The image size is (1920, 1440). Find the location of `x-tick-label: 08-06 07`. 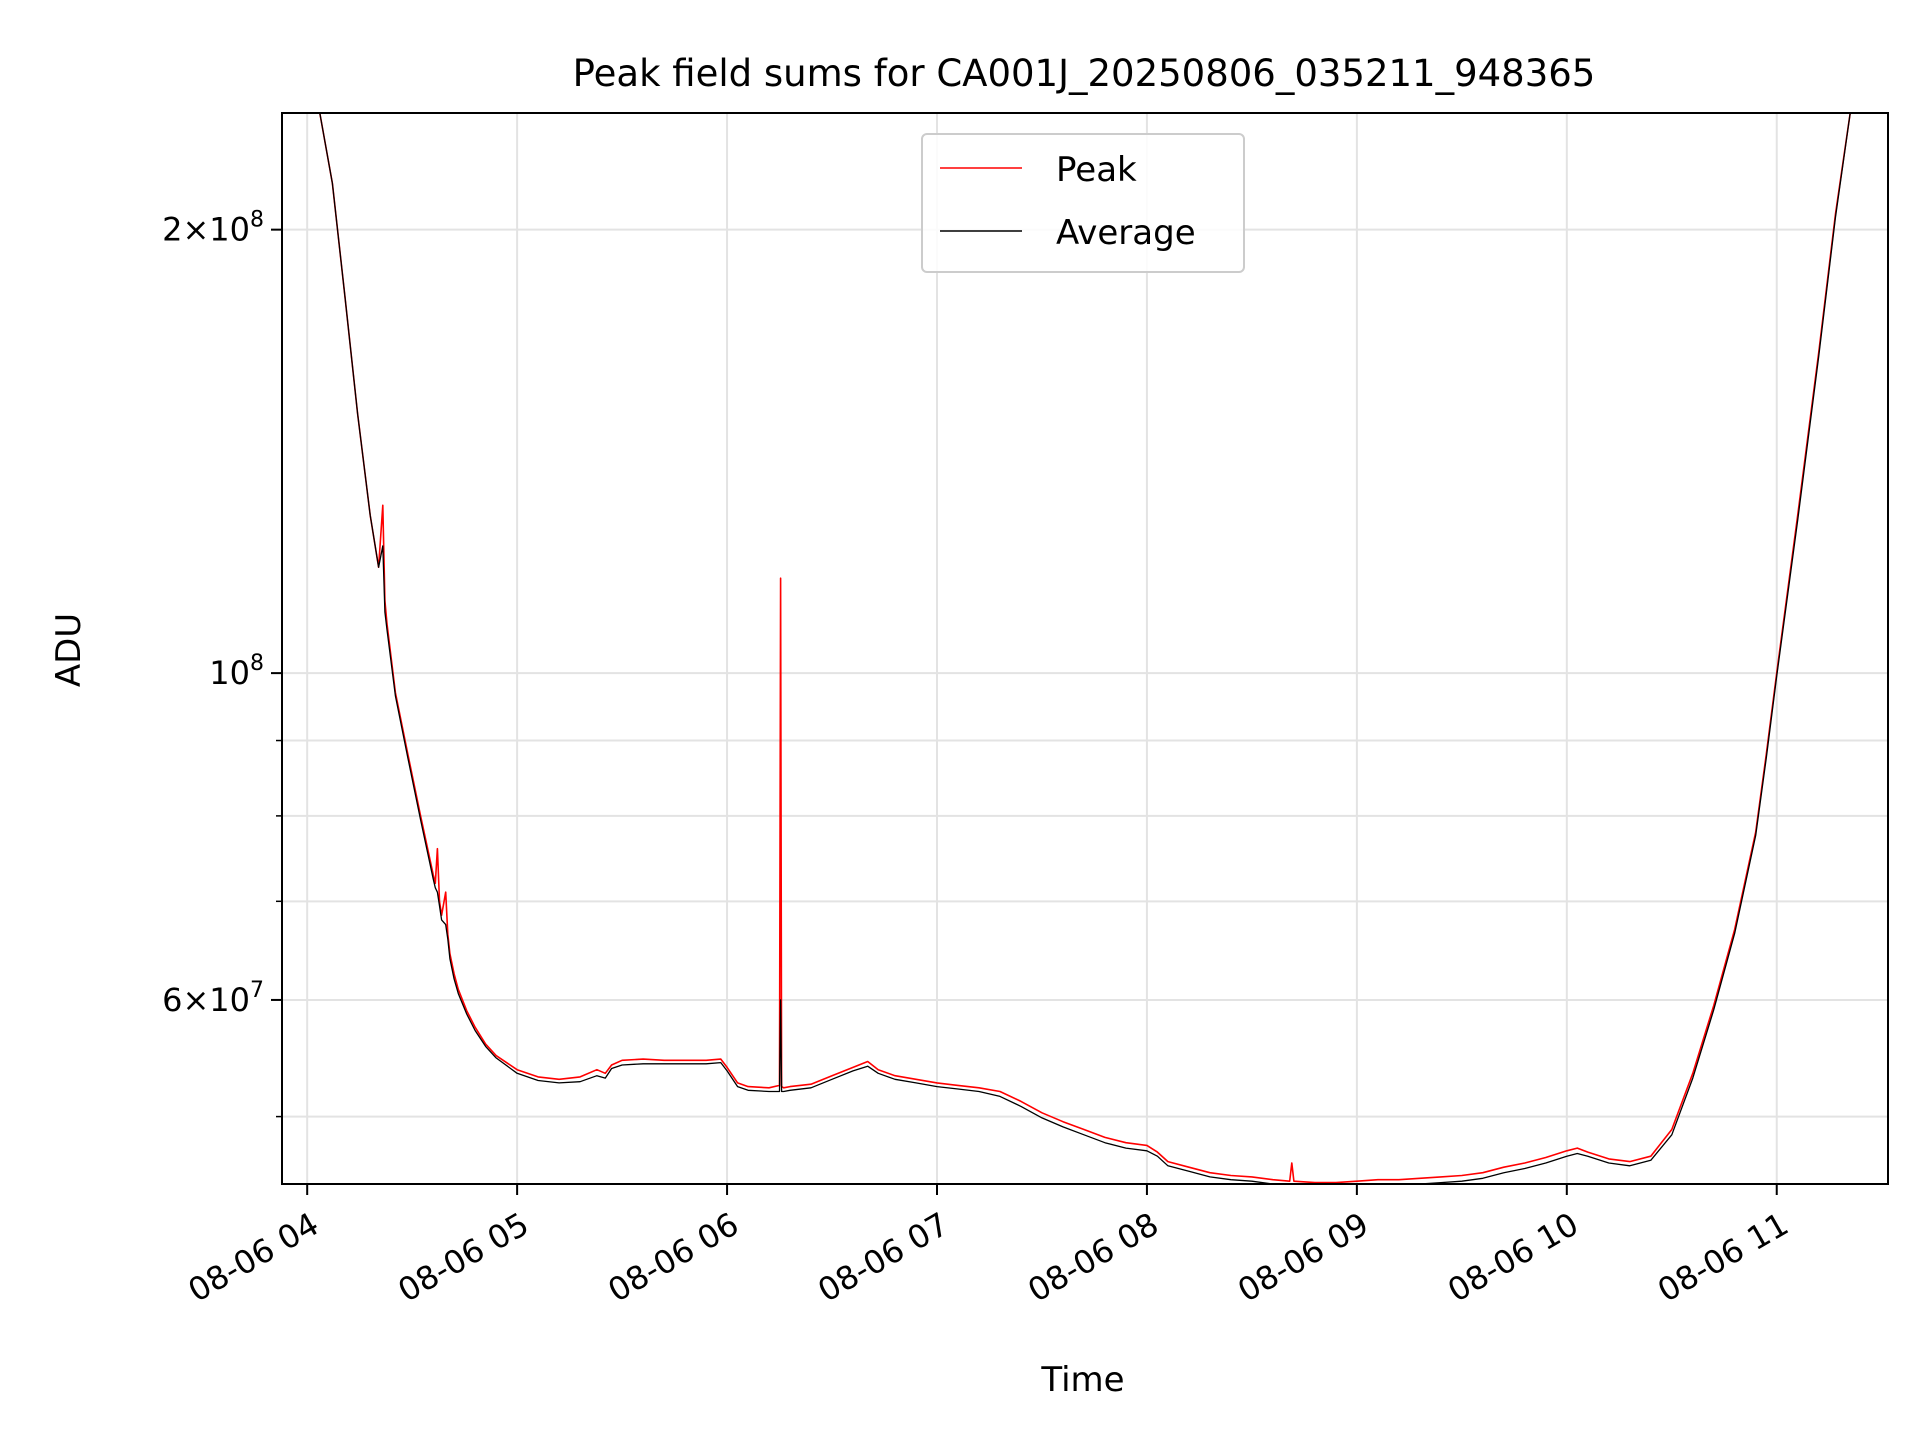

x-tick-label: 08-06 07 is located at coordinates (883, 1257).